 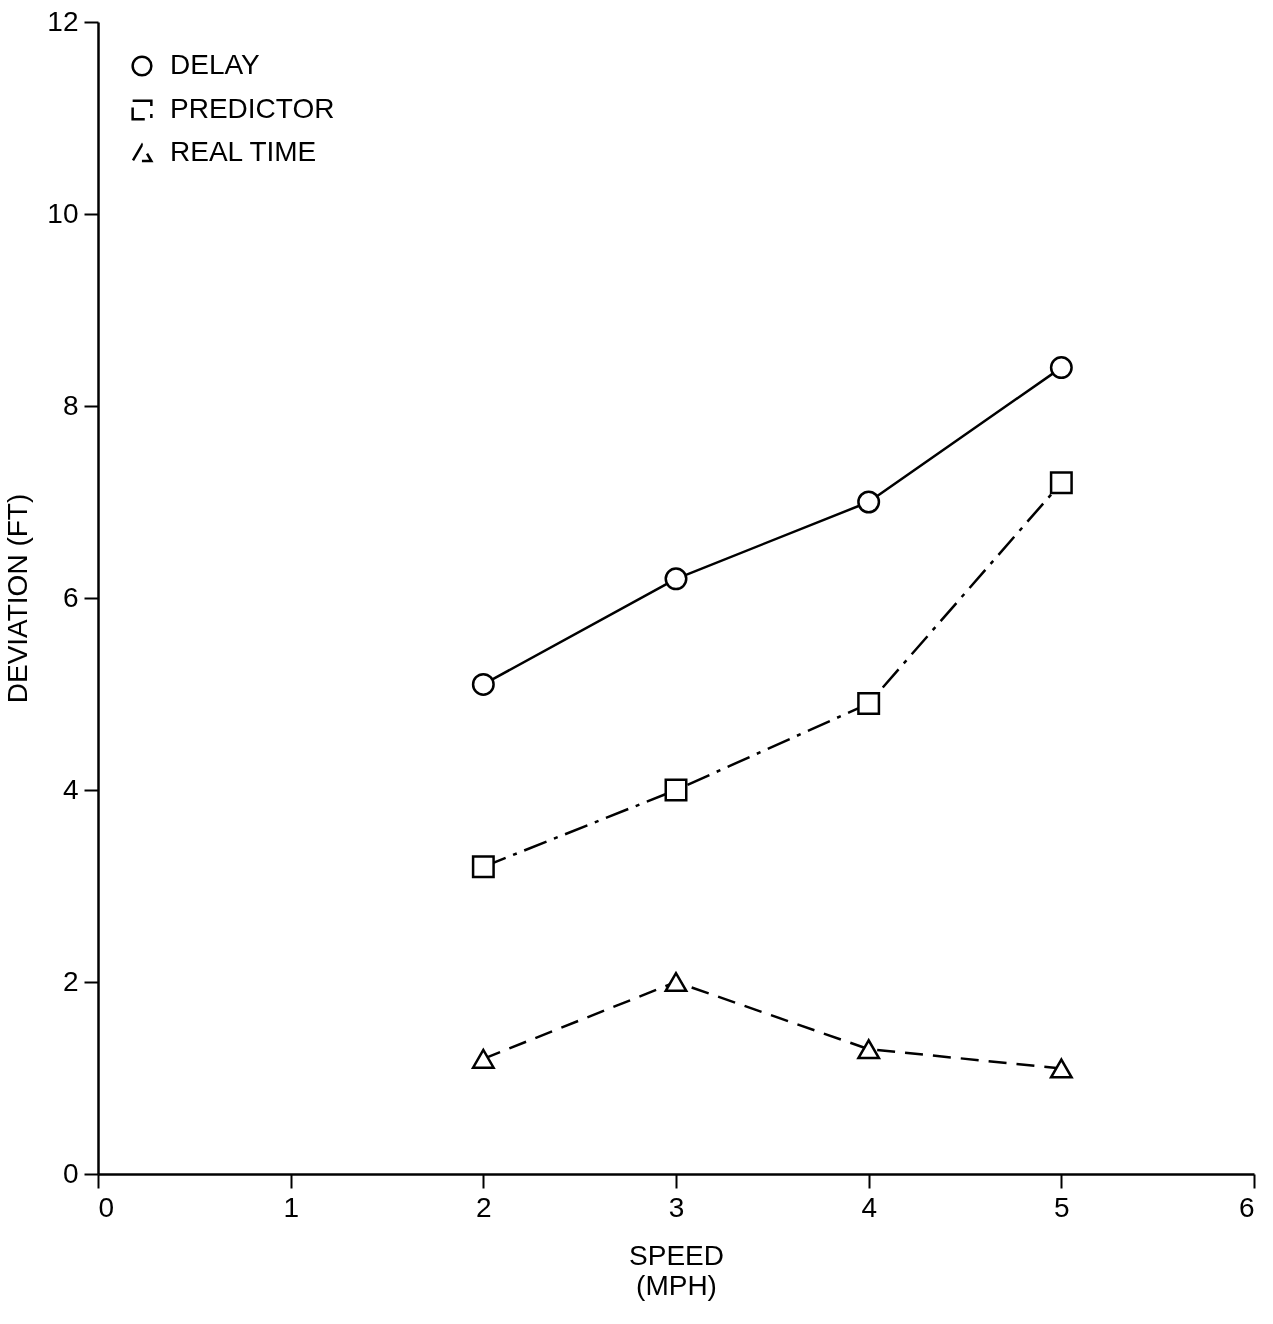 I want to click on y-tick-label: 2, so click(x=70, y=981).